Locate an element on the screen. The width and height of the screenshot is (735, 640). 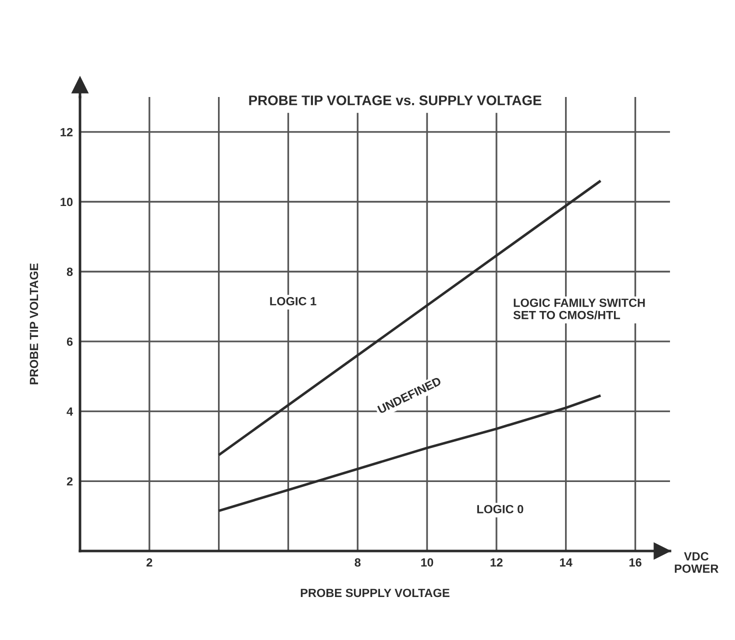
annotation: LOGIC FAMILY SWITCH SET TO CMOS/HTL is located at coordinates (579, 309).